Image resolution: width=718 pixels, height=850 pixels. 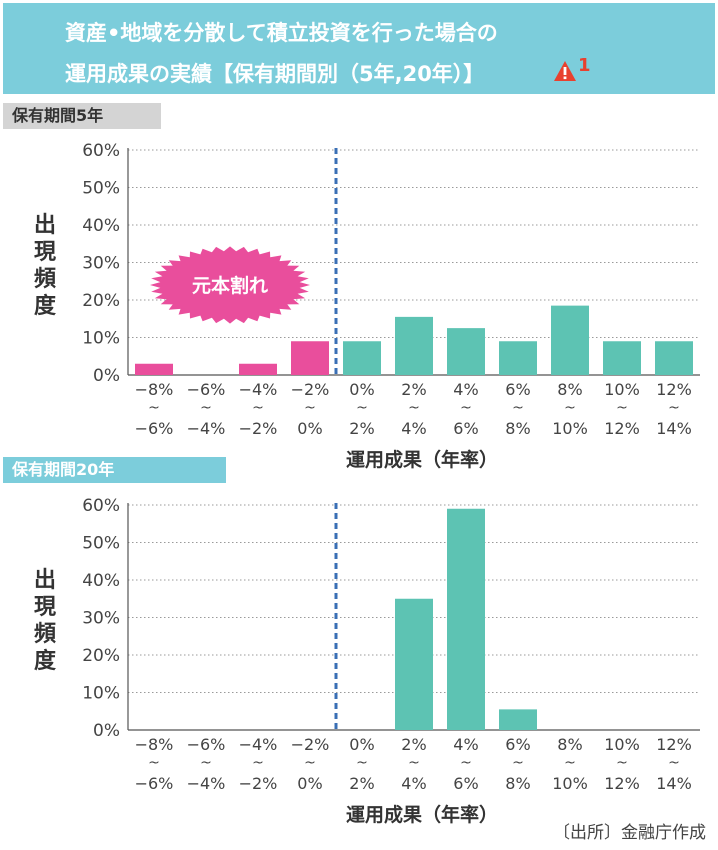 I want to click on y-tick-label: 0%, so click(x=106, y=376).